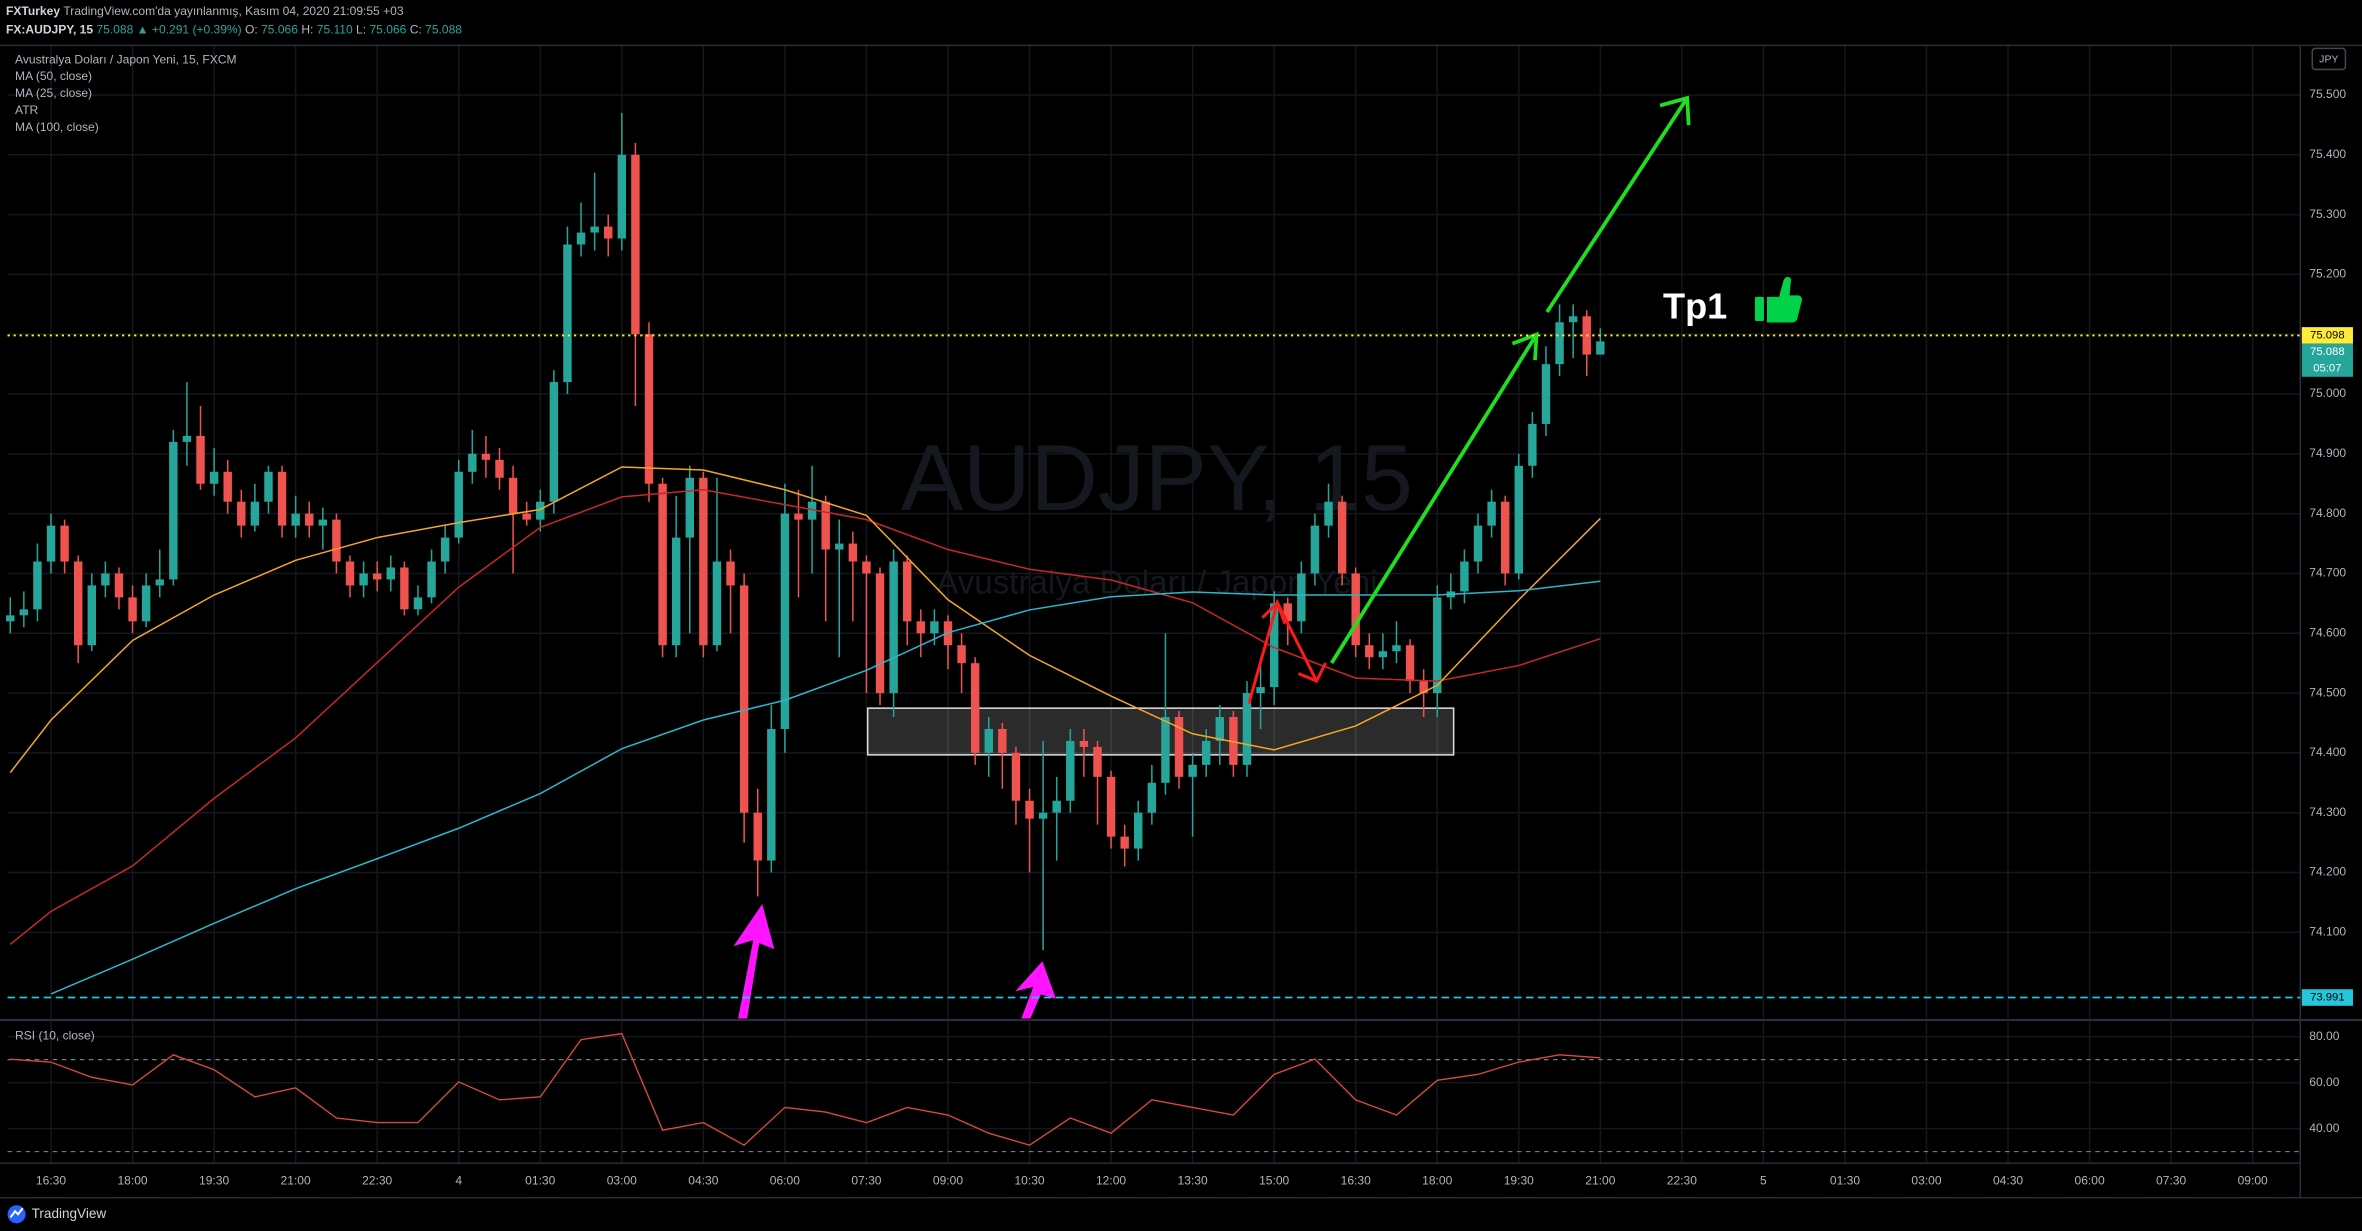 The height and width of the screenshot is (1231, 2362). Describe the element at coordinates (1519, 1180) in the screenshot. I see `x-tick-label: 19:30` at that location.